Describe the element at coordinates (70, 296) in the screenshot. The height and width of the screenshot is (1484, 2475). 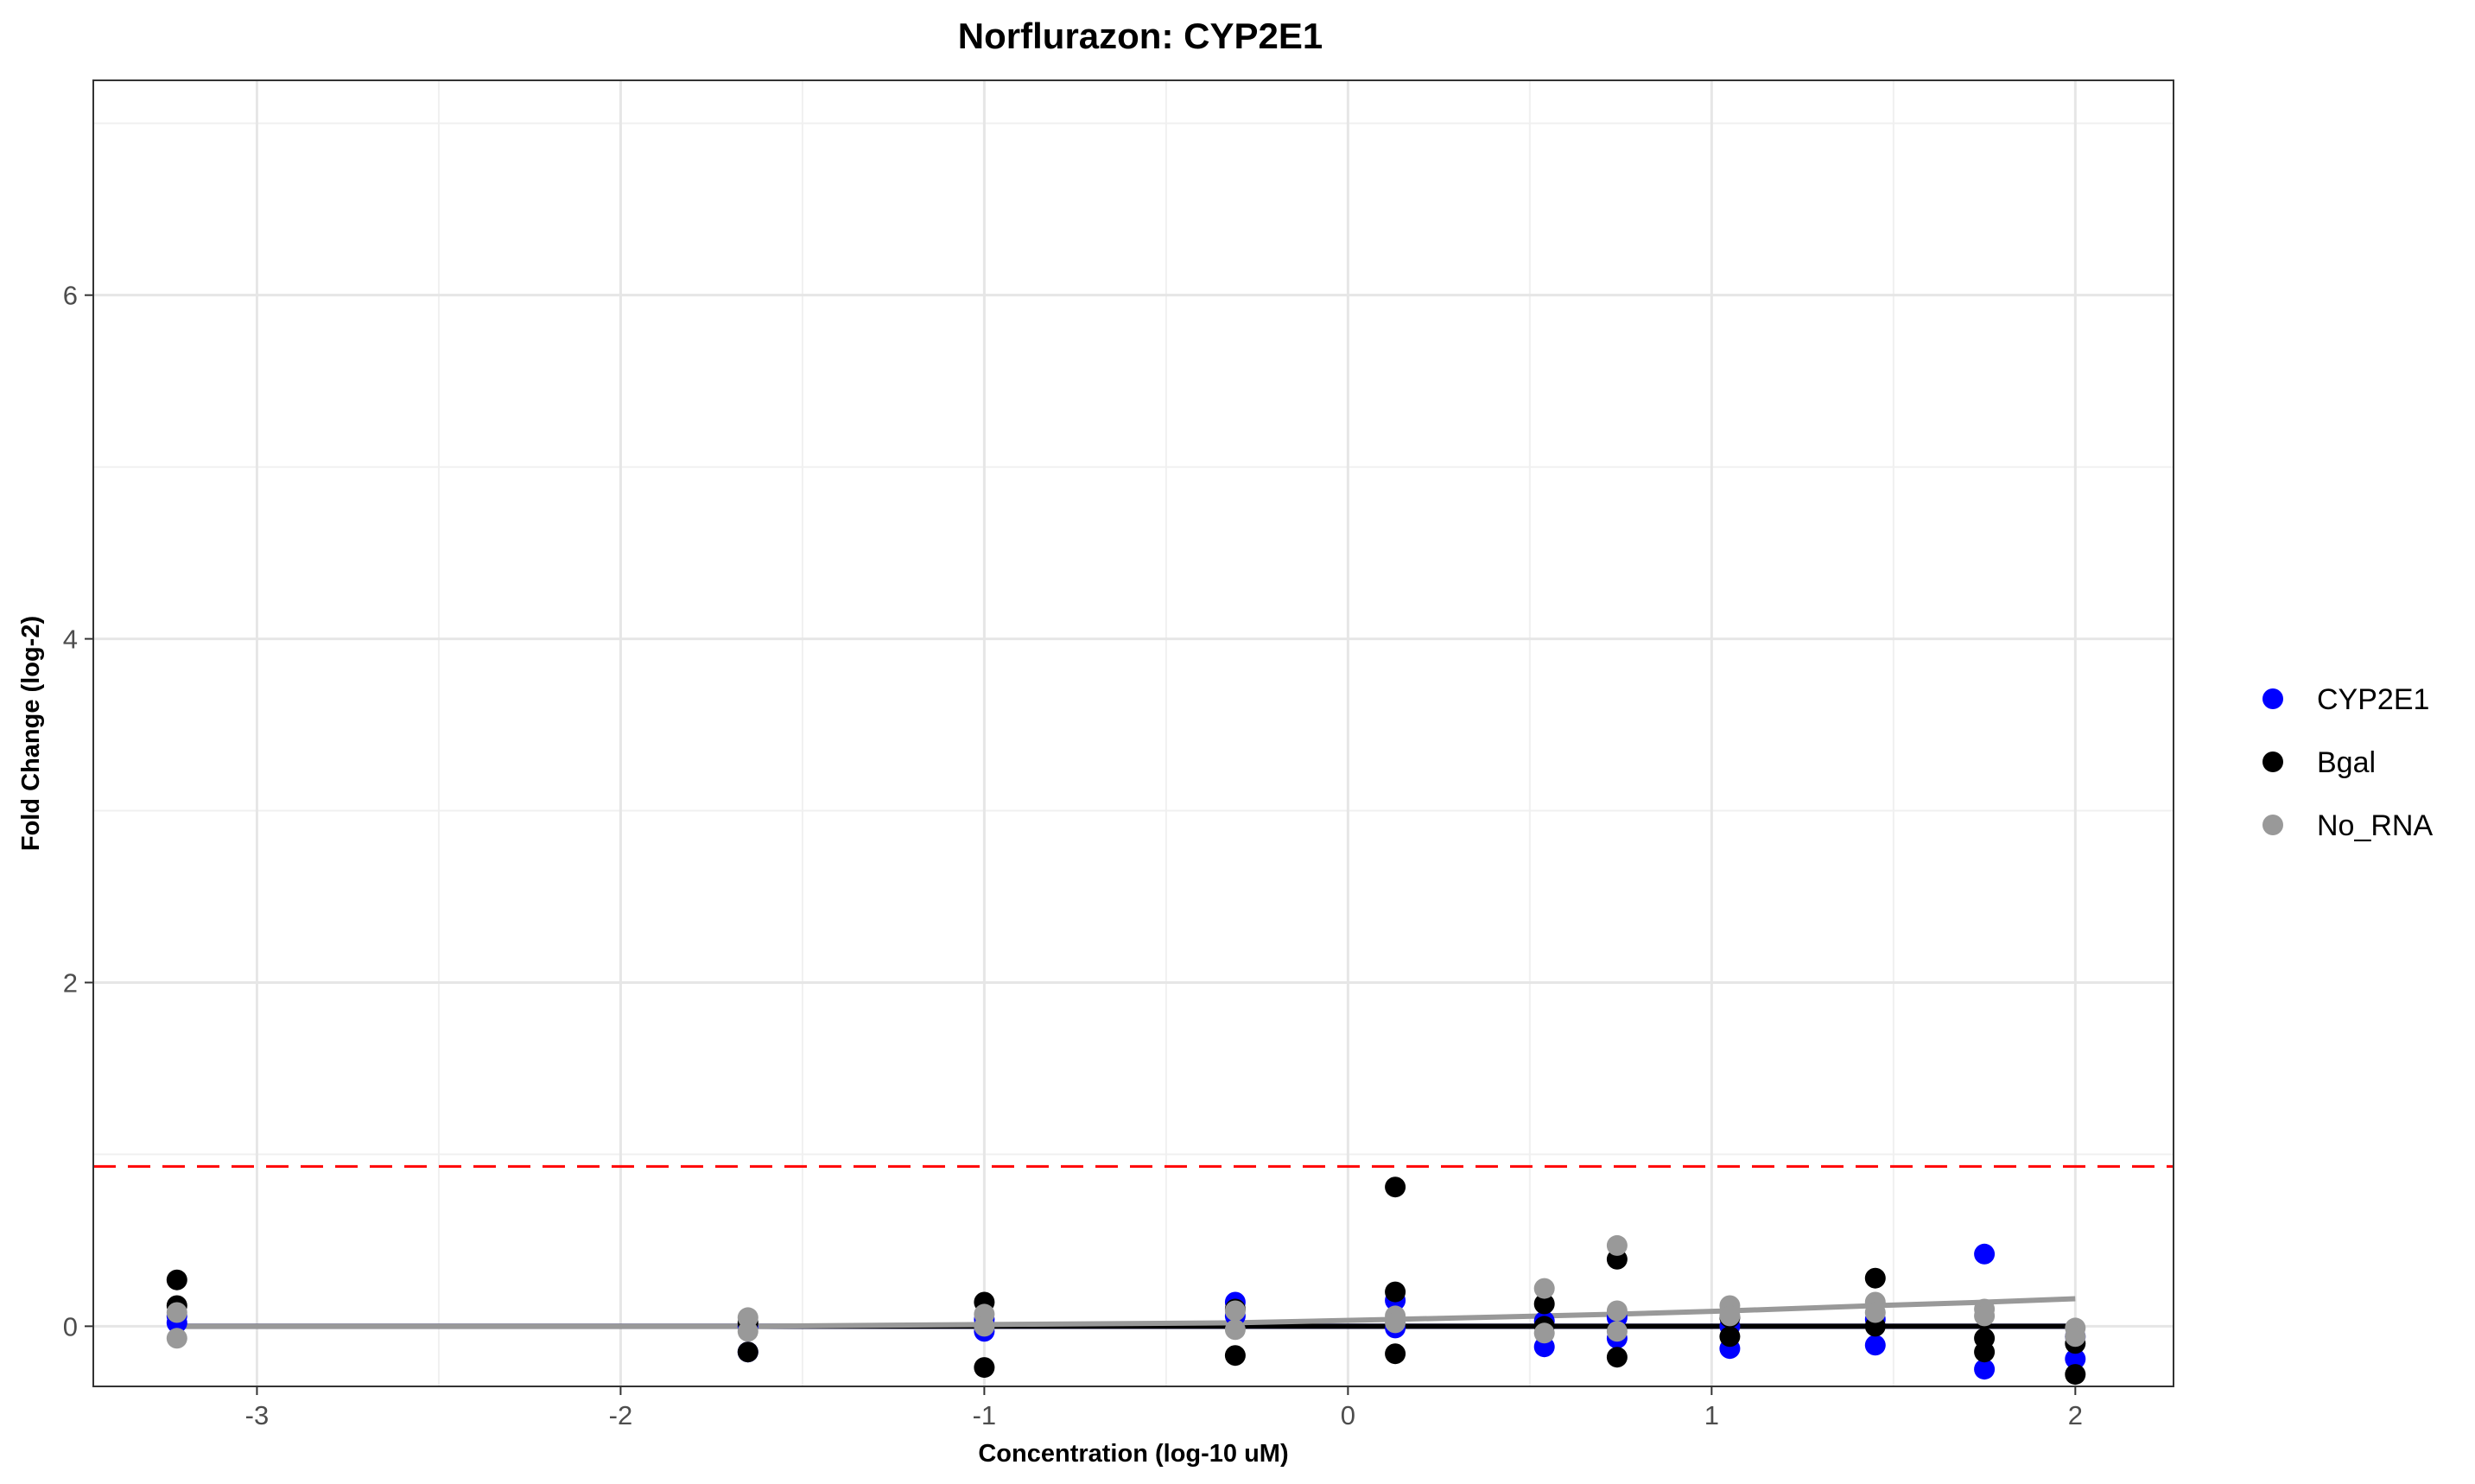
I see `y-tick-label: 6` at that location.